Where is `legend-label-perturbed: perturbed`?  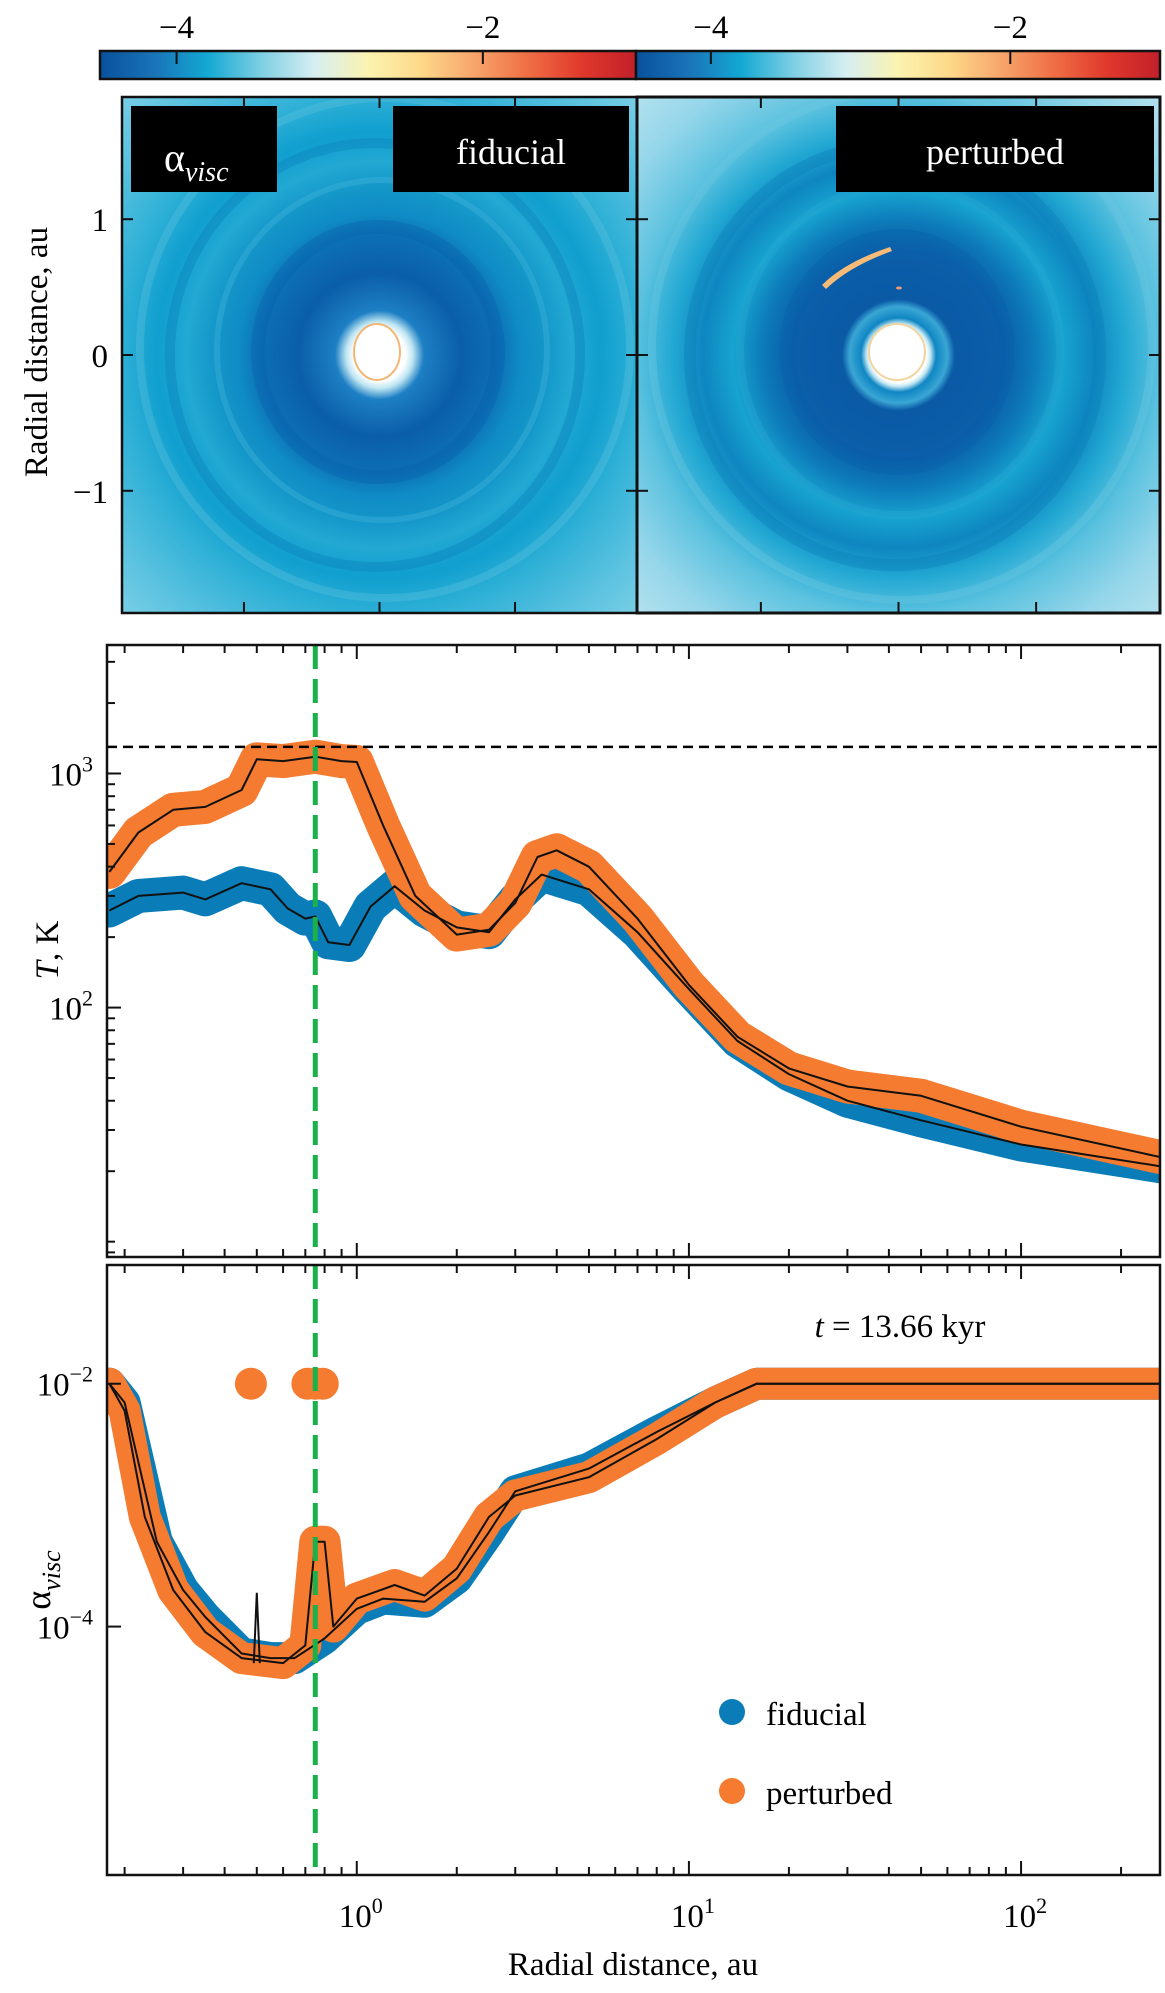
legend-label-perturbed: perturbed is located at coordinates (829, 1794).